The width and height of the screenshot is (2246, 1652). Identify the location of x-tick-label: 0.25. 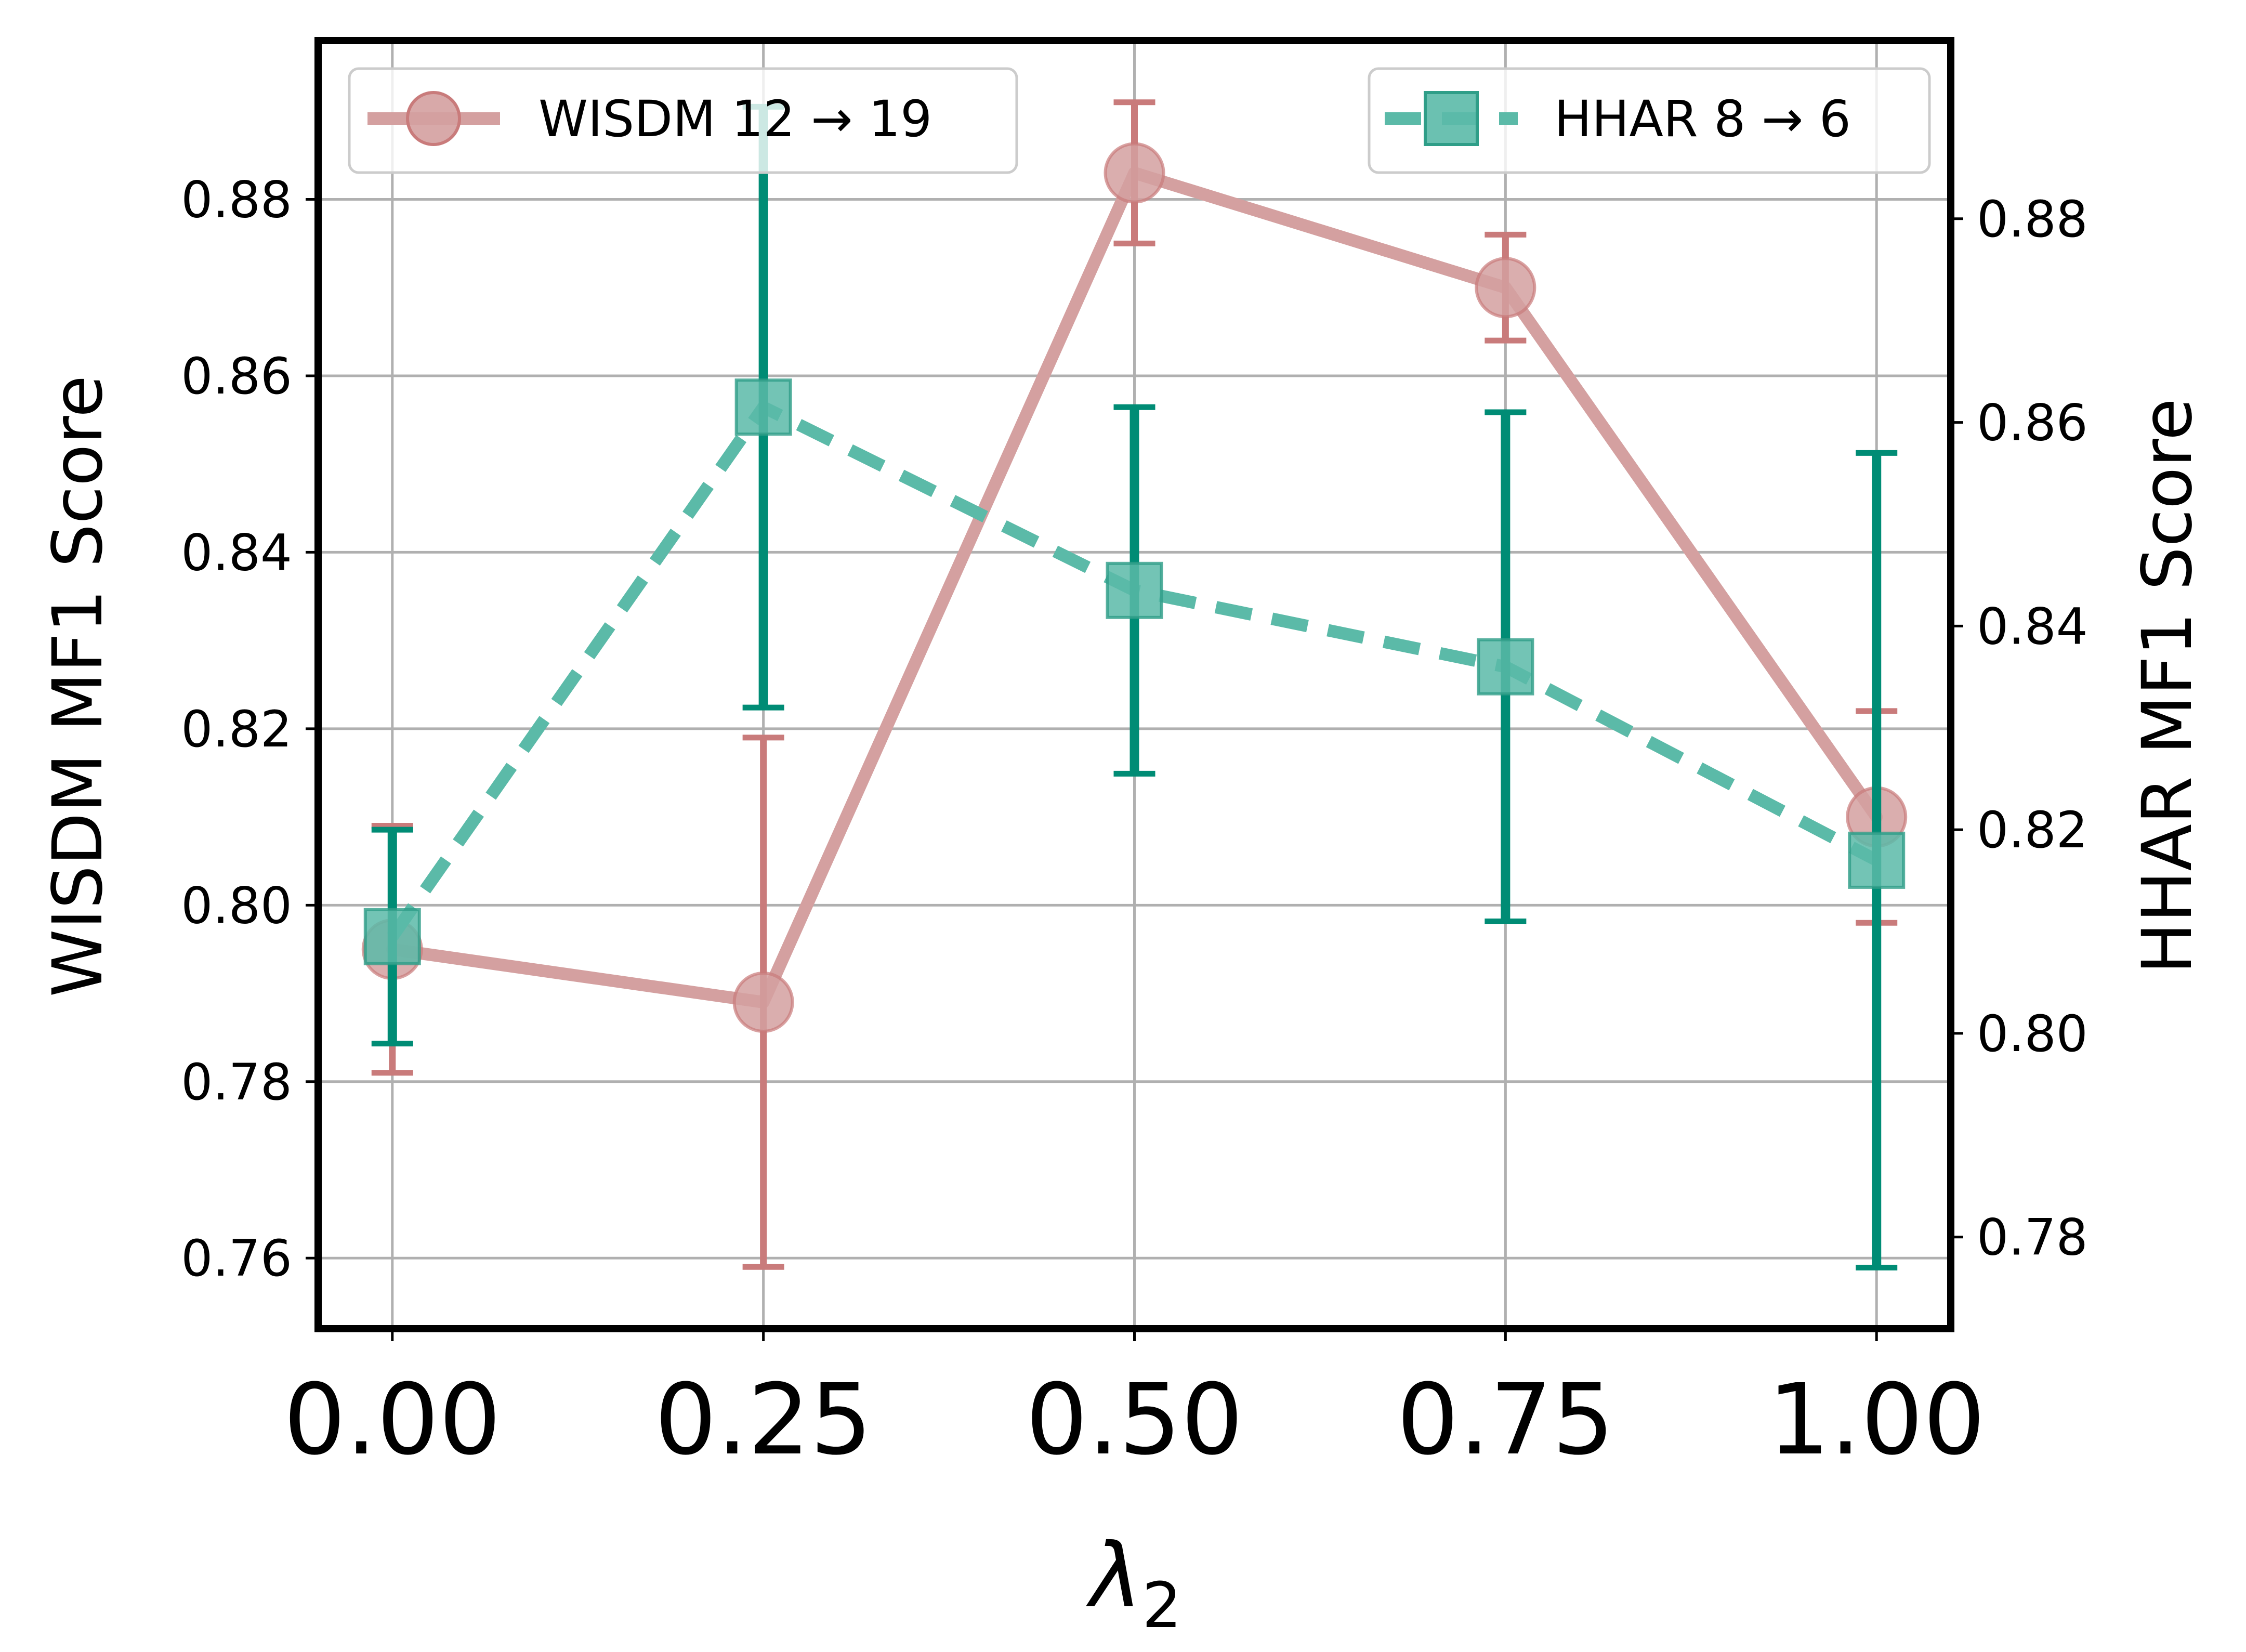
(763, 1420).